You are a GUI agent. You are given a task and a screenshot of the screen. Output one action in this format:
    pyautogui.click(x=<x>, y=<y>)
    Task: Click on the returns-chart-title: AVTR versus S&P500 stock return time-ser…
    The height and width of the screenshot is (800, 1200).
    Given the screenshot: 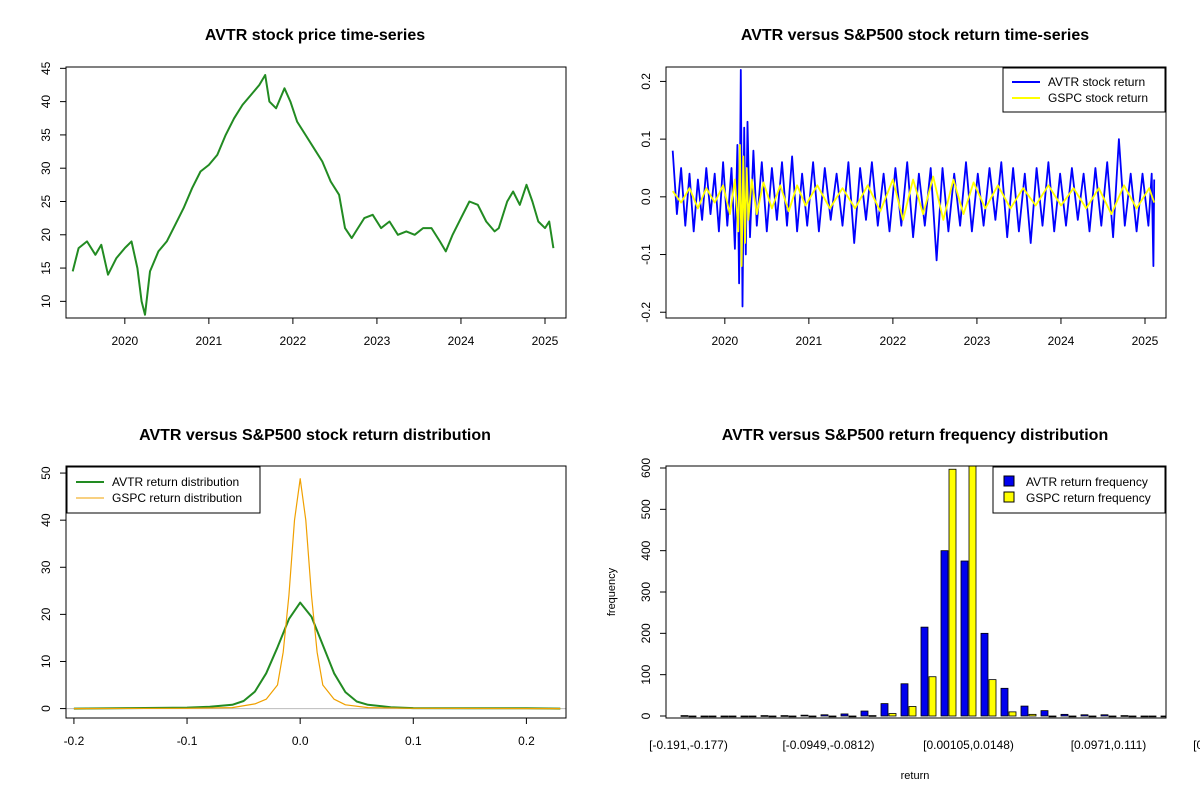 What is the action you would take?
    pyautogui.click(x=915, y=35)
    